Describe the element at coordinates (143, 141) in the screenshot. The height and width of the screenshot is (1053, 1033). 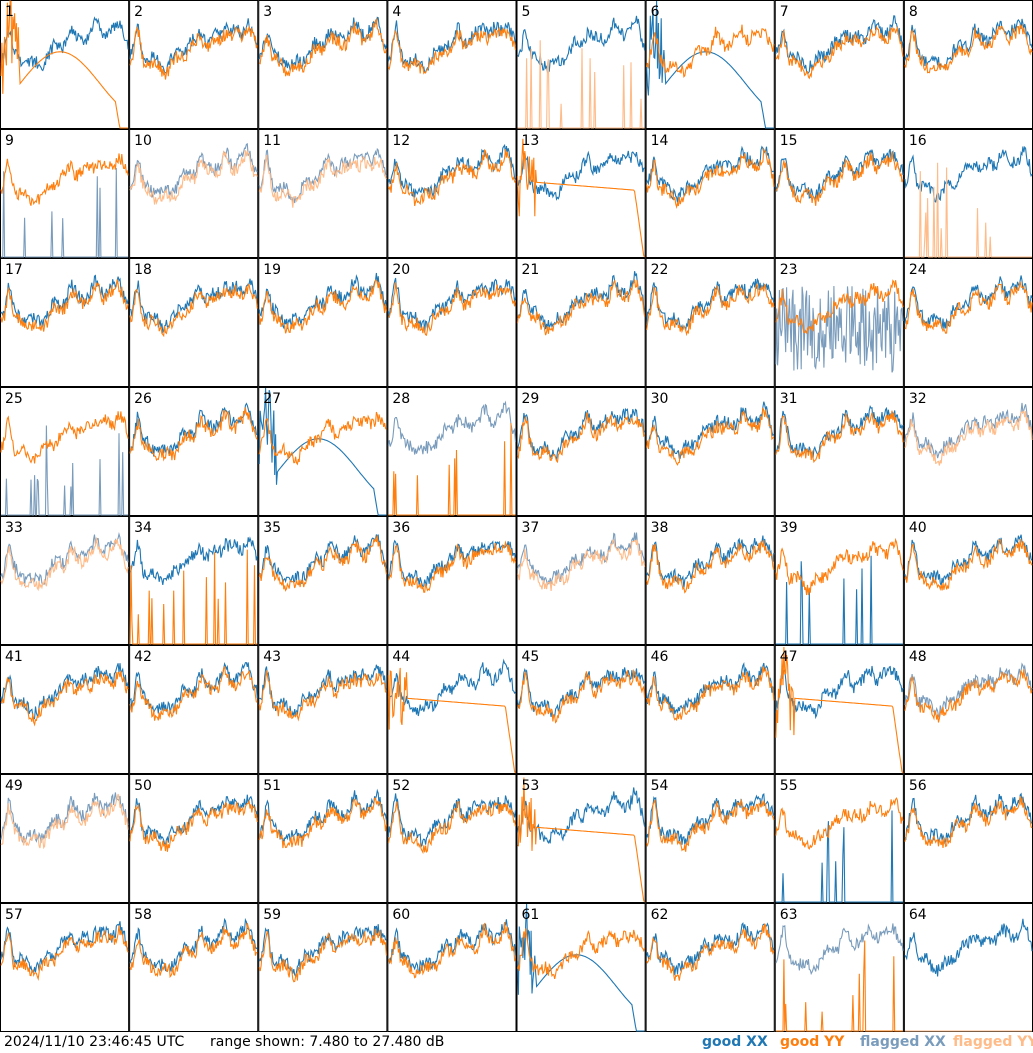
I see `panel-number: 10` at that location.